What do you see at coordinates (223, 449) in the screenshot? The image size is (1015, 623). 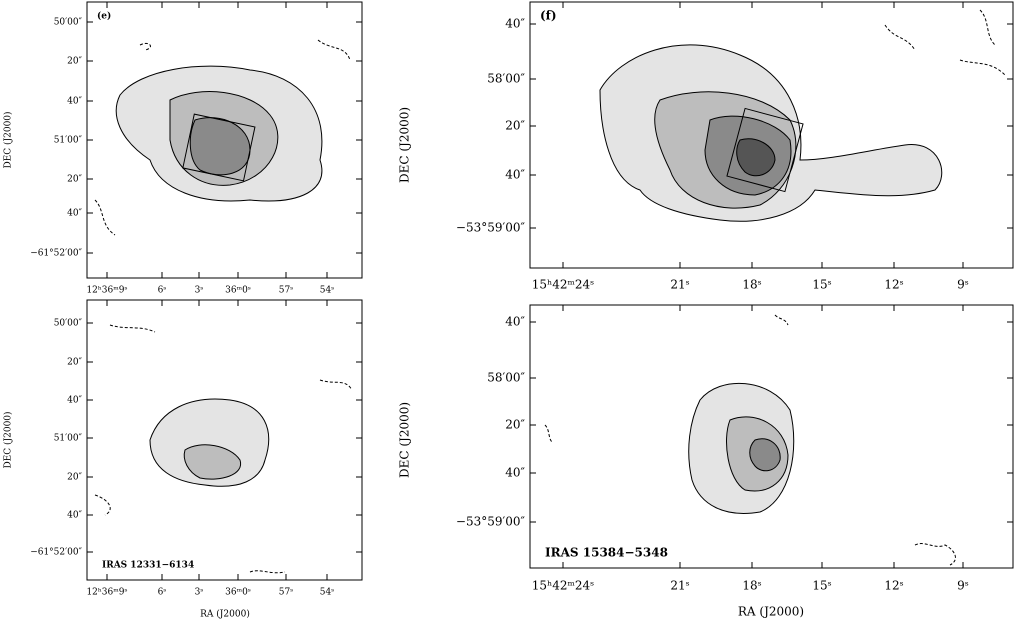 I see `contour-map-e-bottom` at bounding box center [223, 449].